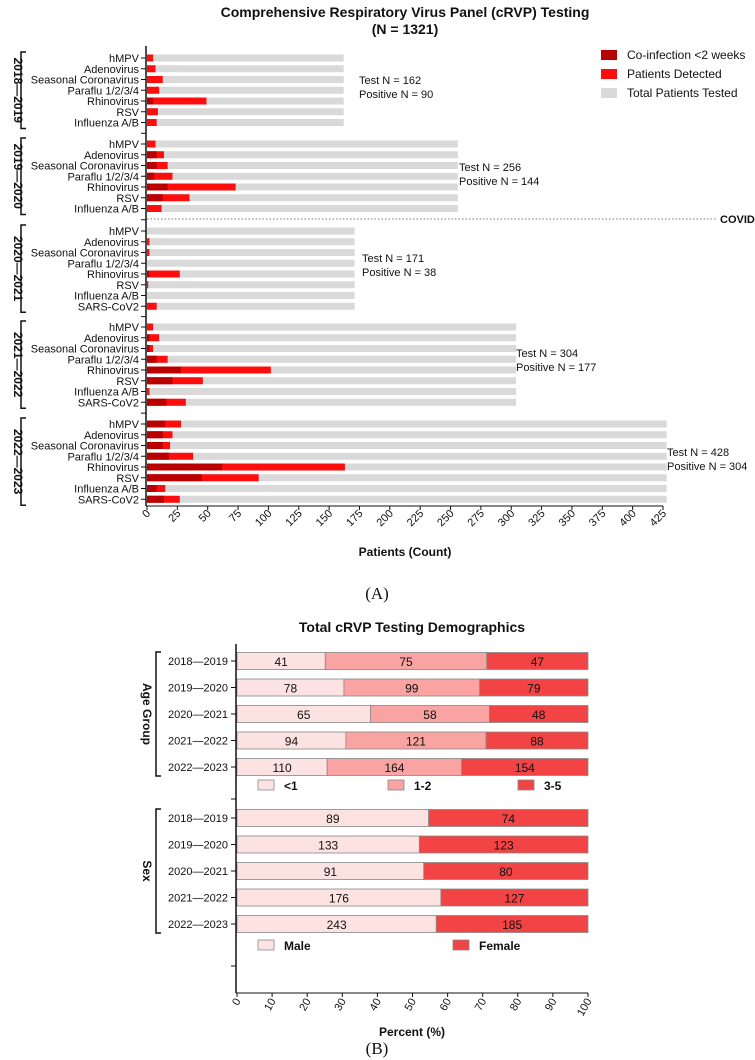  Describe the element at coordinates (384, 518) in the screenshot. I see `x-tick-label: 200` at that location.